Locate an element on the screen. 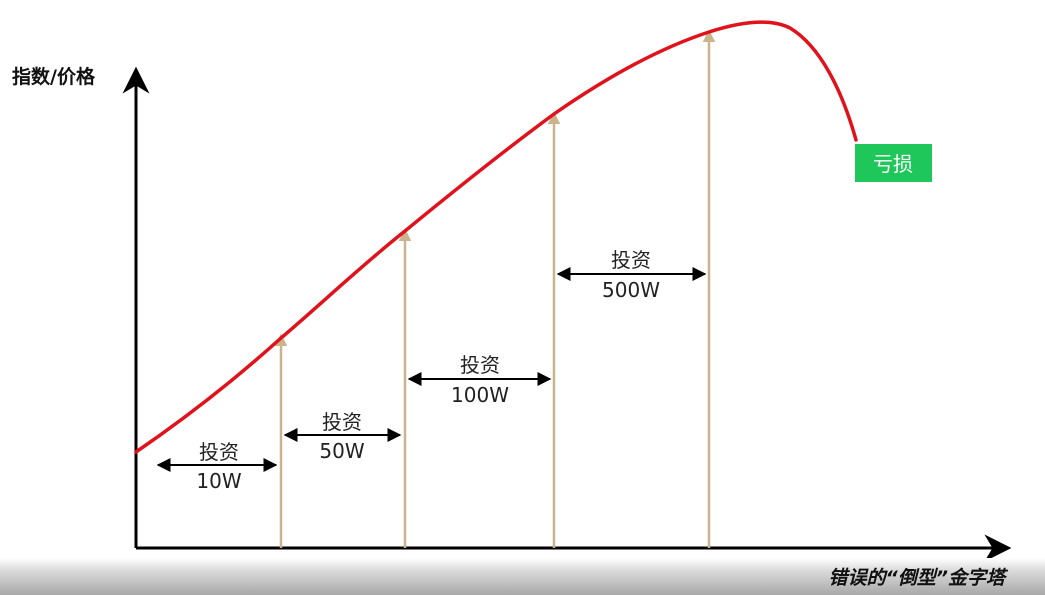 The width and height of the screenshot is (1045, 595). loss-badge is located at coordinates (893, 163).